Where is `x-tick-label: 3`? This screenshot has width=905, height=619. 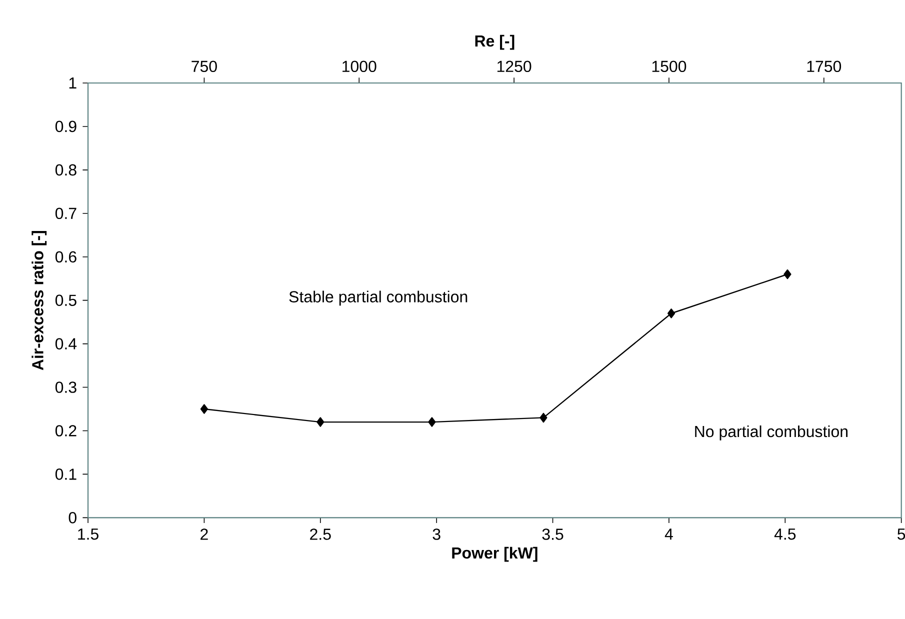 x-tick-label: 3 is located at coordinates (436, 534).